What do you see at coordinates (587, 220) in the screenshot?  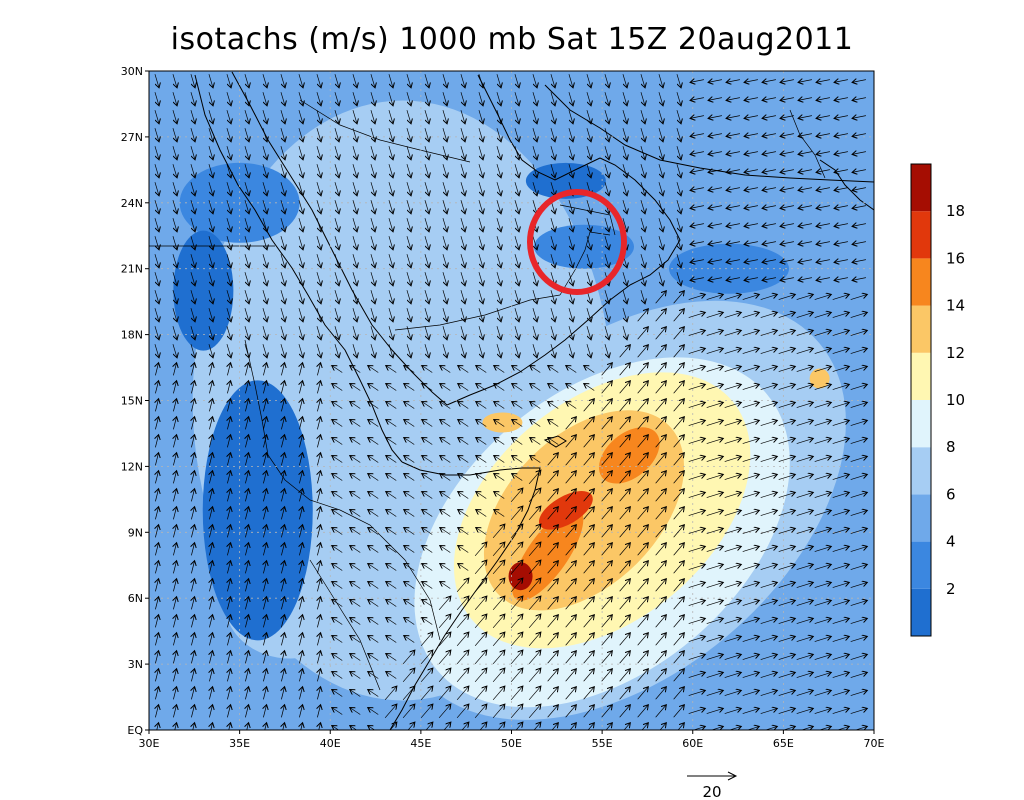 I see `border-uae` at bounding box center [587, 220].